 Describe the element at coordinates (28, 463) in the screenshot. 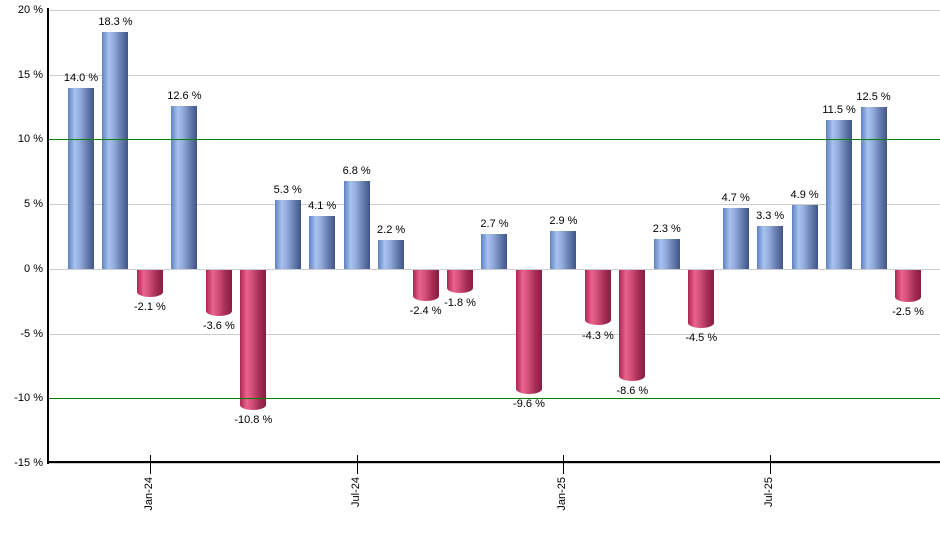

I see `y-axis-tick-label: -15 %` at that location.